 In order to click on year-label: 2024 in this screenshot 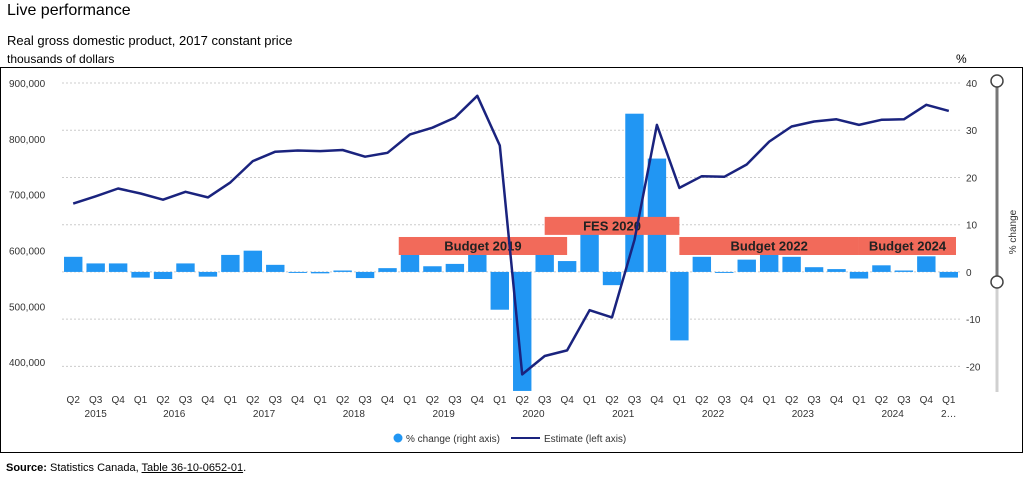, I will do `click(893, 414)`.